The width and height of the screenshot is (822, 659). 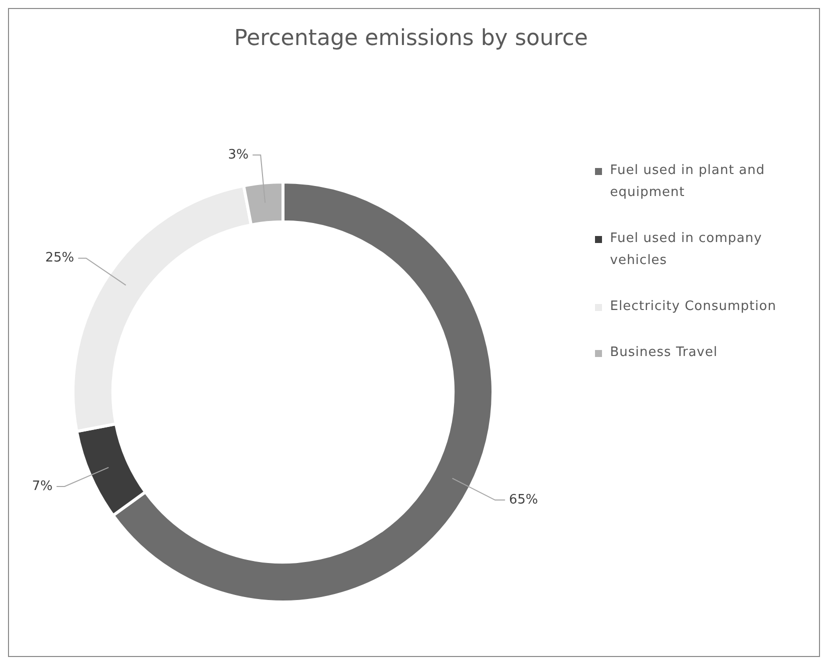 What do you see at coordinates (687, 250) in the screenshot?
I see `legend-label: Fuel used in company vehicles` at bounding box center [687, 250].